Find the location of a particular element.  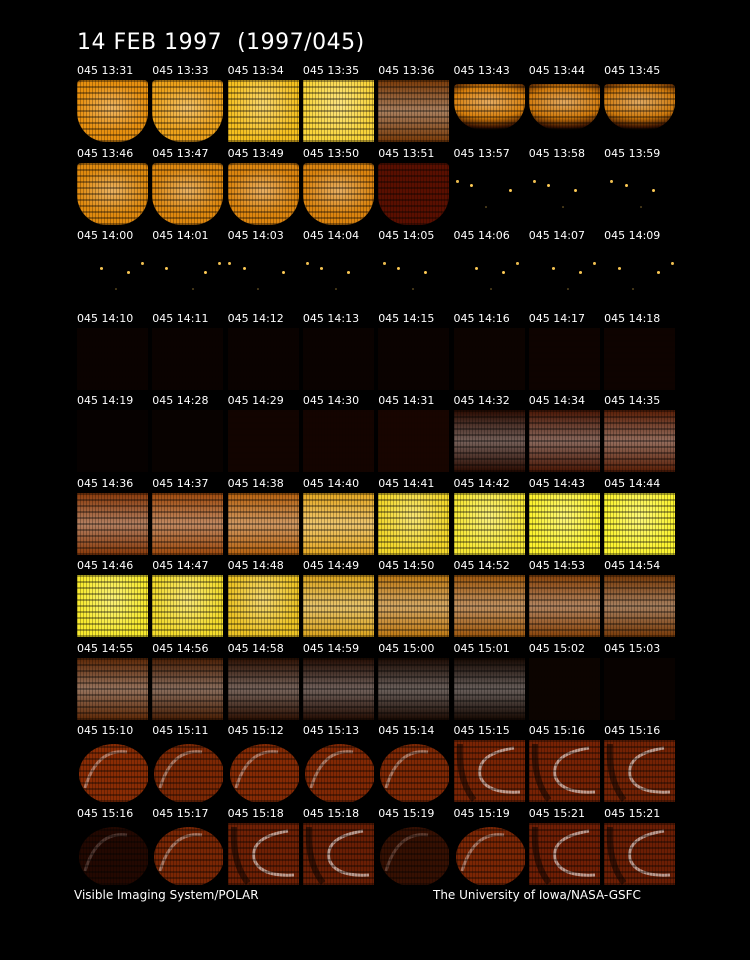

frame-timestamp: 045 13:47 is located at coordinates (180, 153).